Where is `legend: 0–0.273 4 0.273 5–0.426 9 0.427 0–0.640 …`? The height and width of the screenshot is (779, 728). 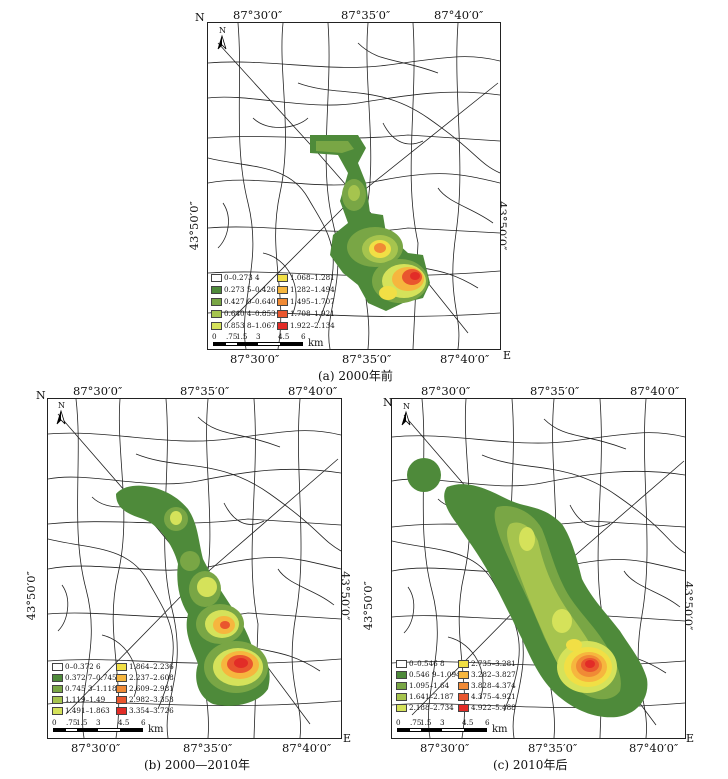 legend: 0–0.273 4 0.273 5–0.426 9 0.427 0–0.640 … is located at coordinates (286, 305).